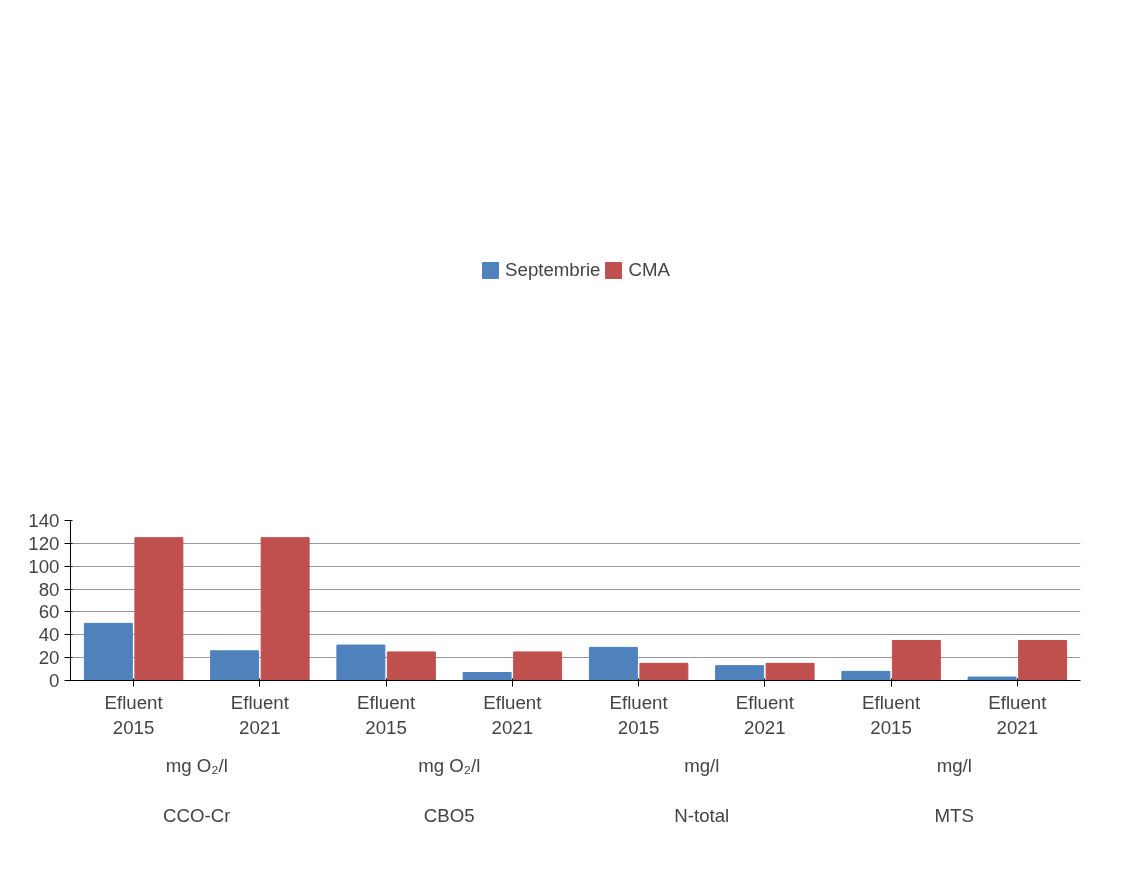 Image resolution: width=1131 pixels, height=876 pixels. What do you see at coordinates (49, 589) in the screenshot?
I see `y-tick-label: 80` at bounding box center [49, 589].